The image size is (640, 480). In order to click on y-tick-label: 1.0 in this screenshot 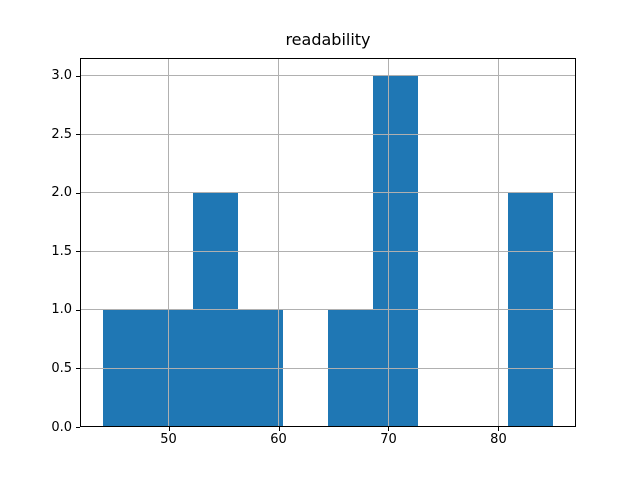, I will do `click(61, 310)`.